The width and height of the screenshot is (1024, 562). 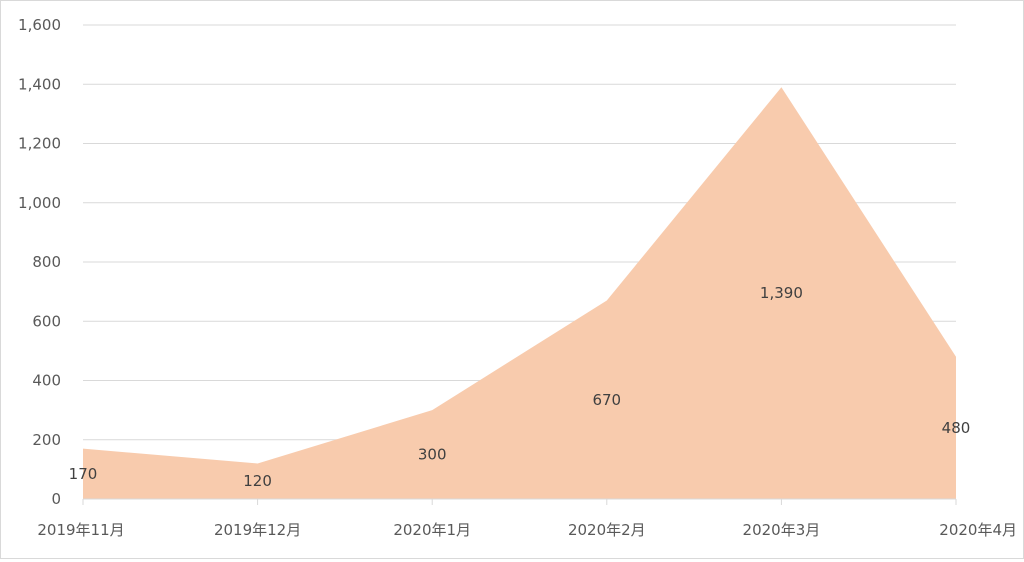 I want to click on x-tick-label: 2020年1月, so click(x=432, y=530).